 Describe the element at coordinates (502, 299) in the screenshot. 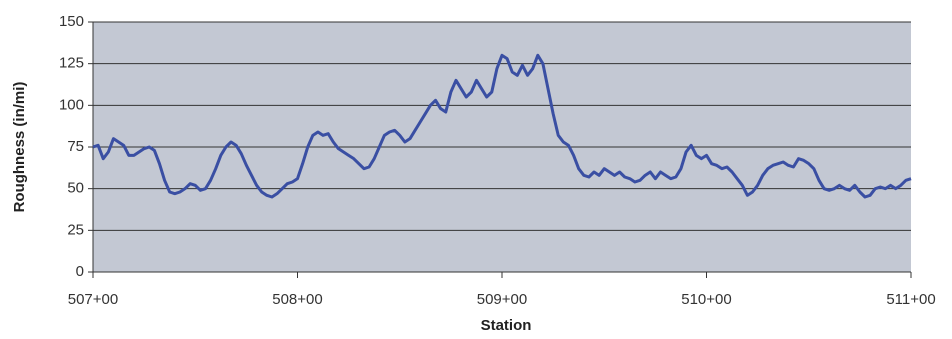

I see `x-tick-label: 509+00` at that location.